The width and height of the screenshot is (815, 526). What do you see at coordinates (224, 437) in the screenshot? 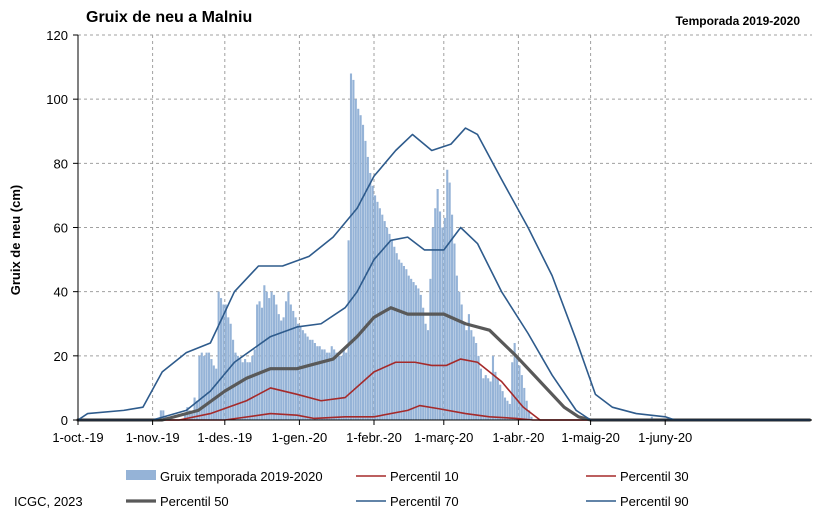
I see `x-tick-label: 1-des.-19` at bounding box center [224, 437].